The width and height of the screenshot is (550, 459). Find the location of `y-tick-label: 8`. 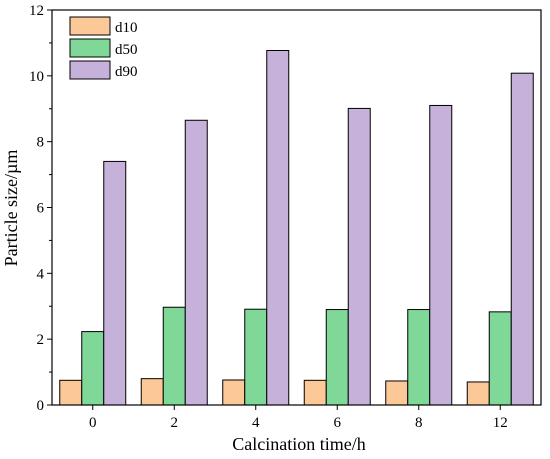

y-tick-label: 8 is located at coordinates (41, 143).